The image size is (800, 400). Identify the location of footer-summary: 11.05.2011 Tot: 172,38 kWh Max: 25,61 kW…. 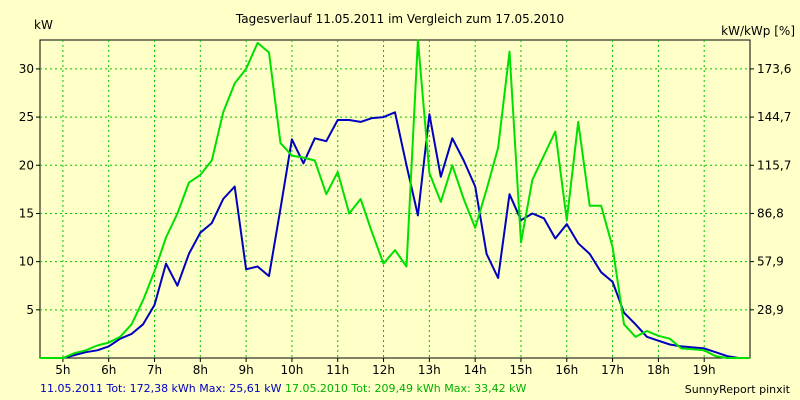
(283, 388).